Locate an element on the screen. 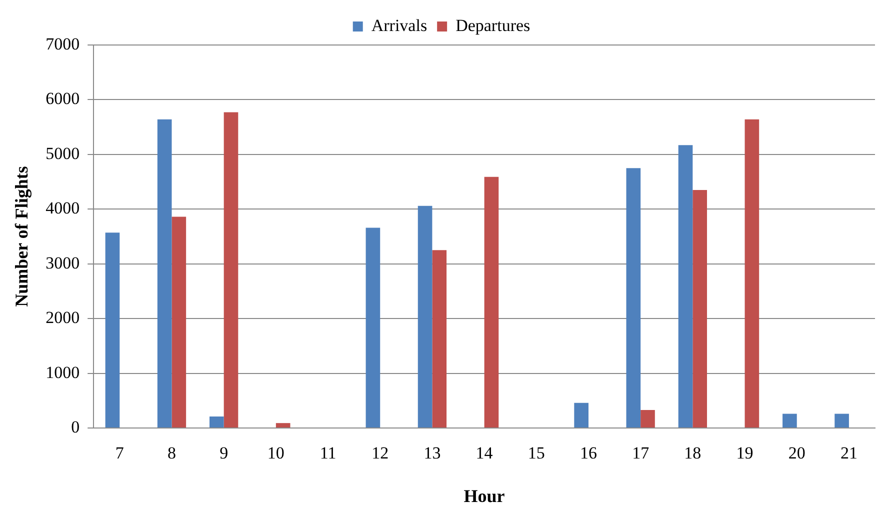  x-tick-label: 14 is located at coordinates (485, 453).